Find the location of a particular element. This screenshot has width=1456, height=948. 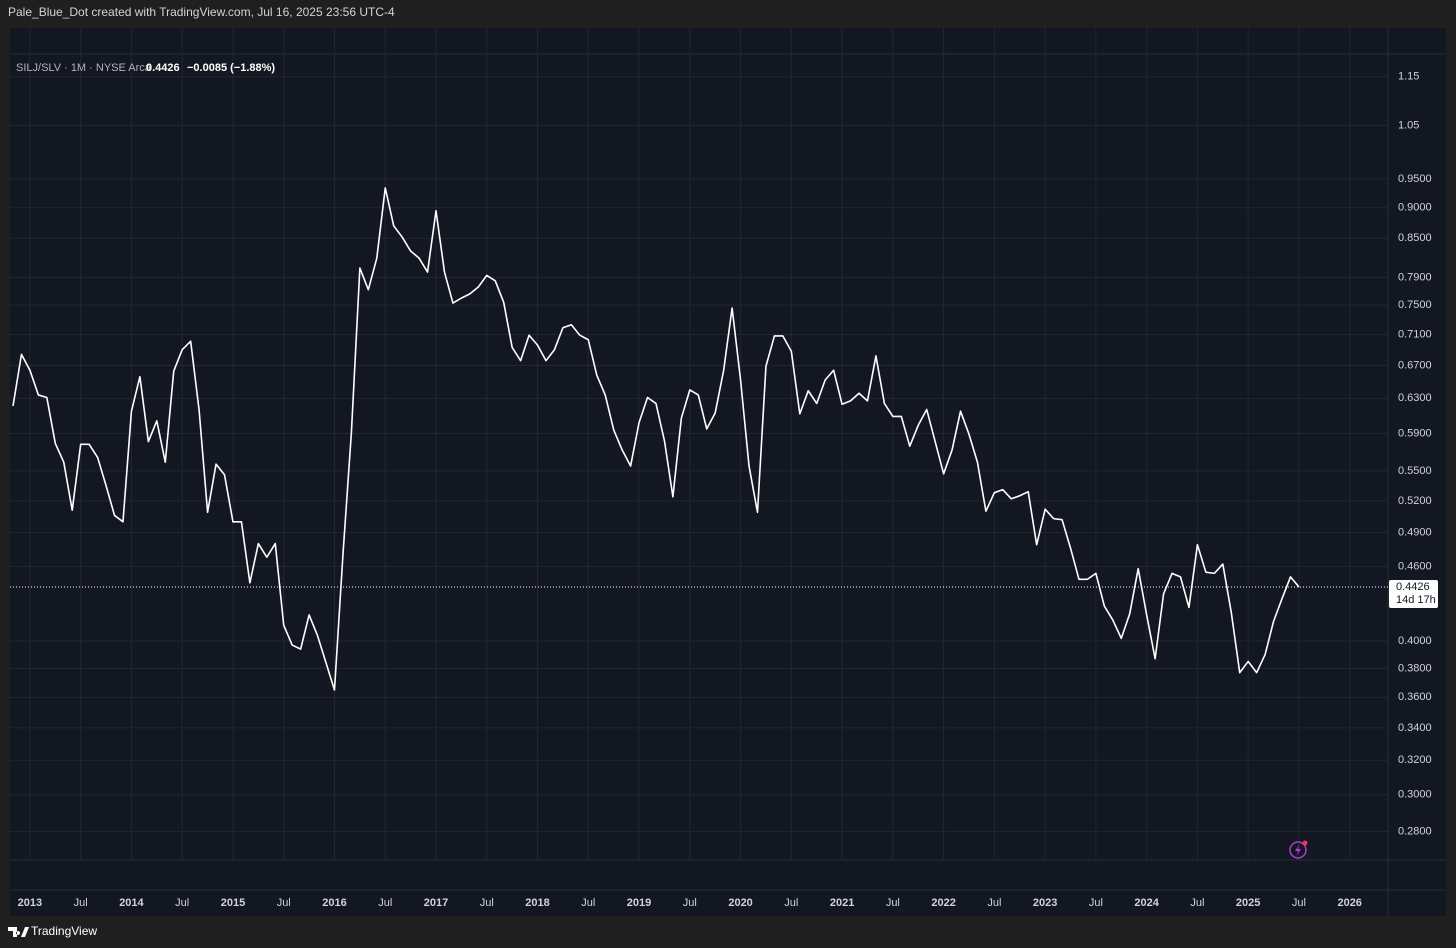

x-tick-label: 2013 is located at coordinates (30, 903).